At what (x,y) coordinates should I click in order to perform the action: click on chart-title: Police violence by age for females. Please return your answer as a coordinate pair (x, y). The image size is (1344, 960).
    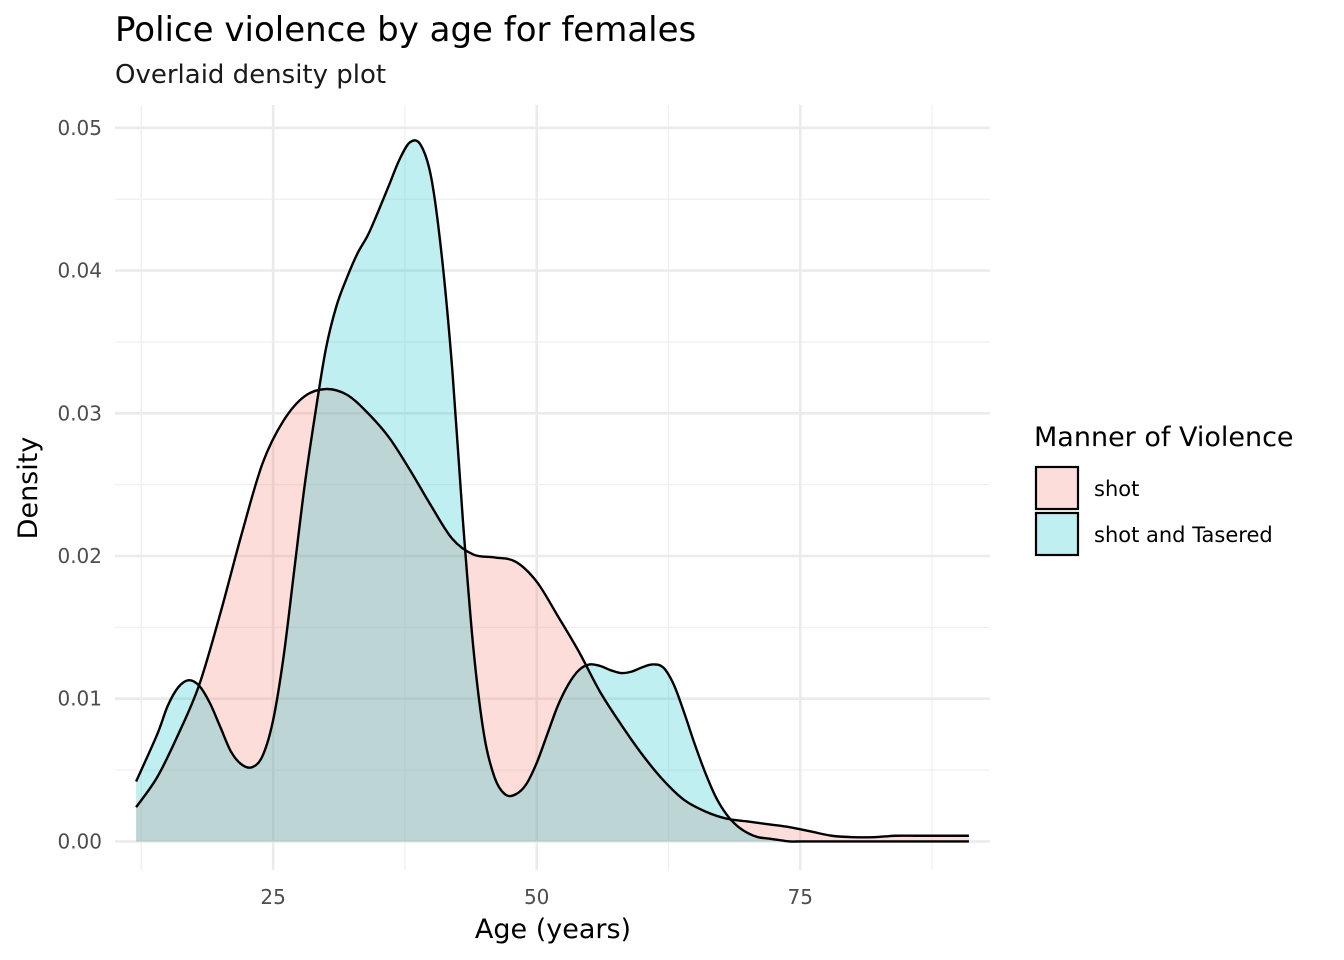
    Looking at the image, I should click on (405, 30).